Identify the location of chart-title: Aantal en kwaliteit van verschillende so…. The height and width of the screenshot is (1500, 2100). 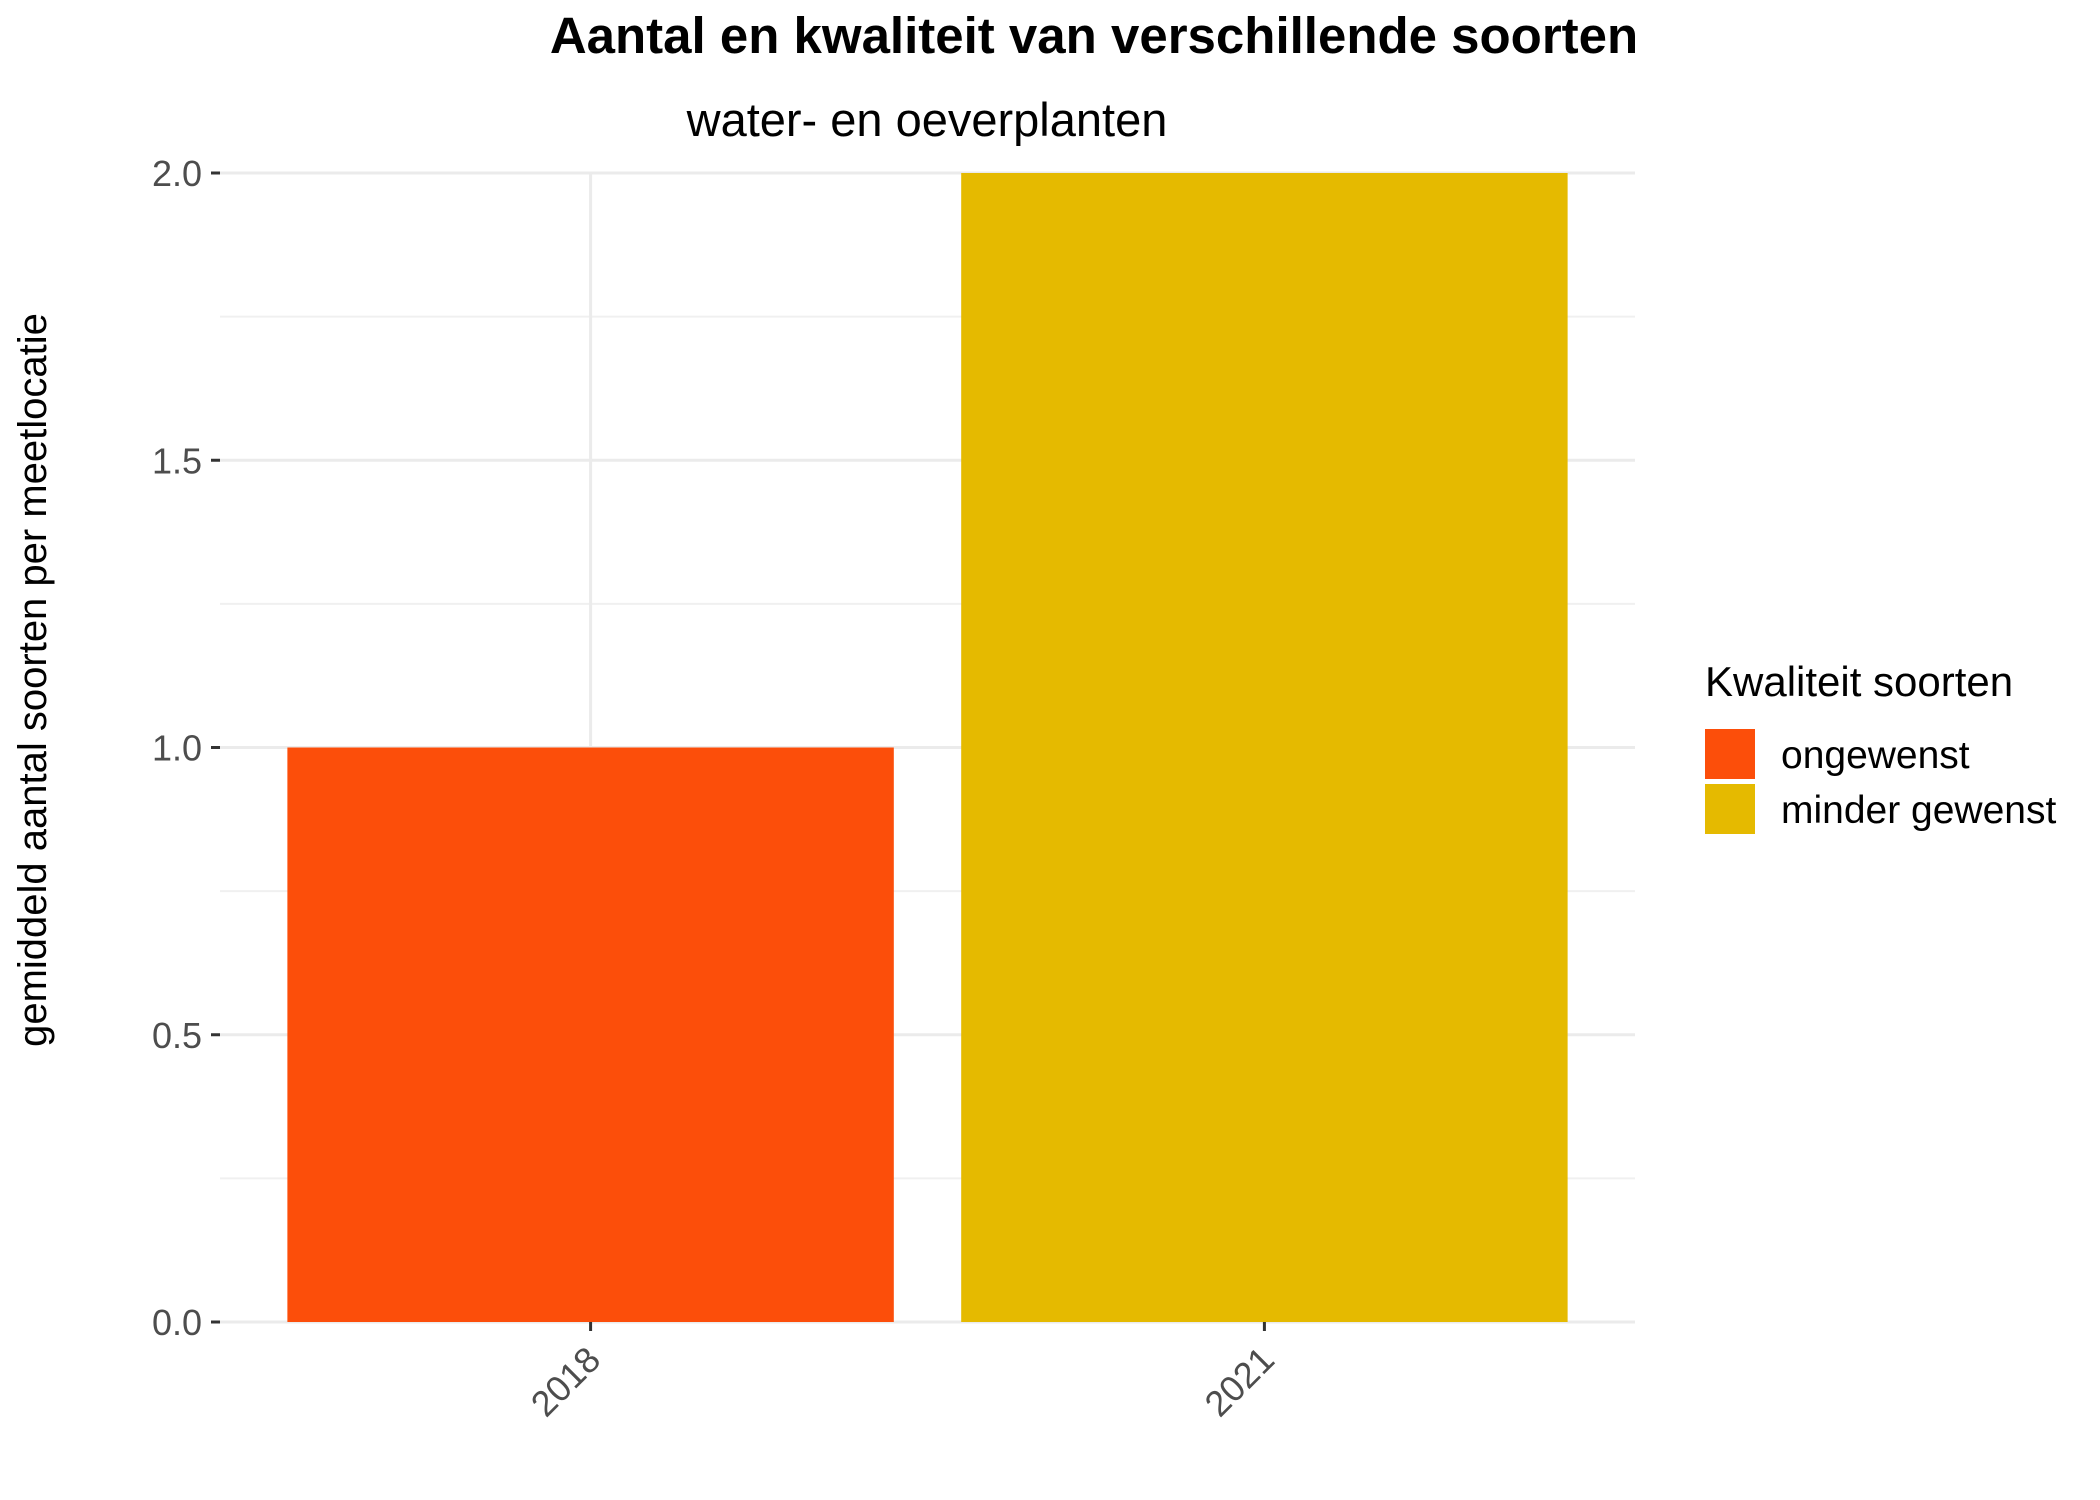
(1094, 35).